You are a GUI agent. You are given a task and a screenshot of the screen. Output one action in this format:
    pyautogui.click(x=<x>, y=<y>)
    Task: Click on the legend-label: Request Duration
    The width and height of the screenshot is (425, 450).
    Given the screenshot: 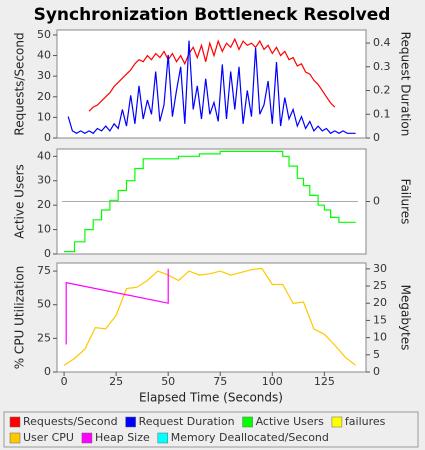 What is the action you would take?
    pyautogui.click(x=187, y=421)
    